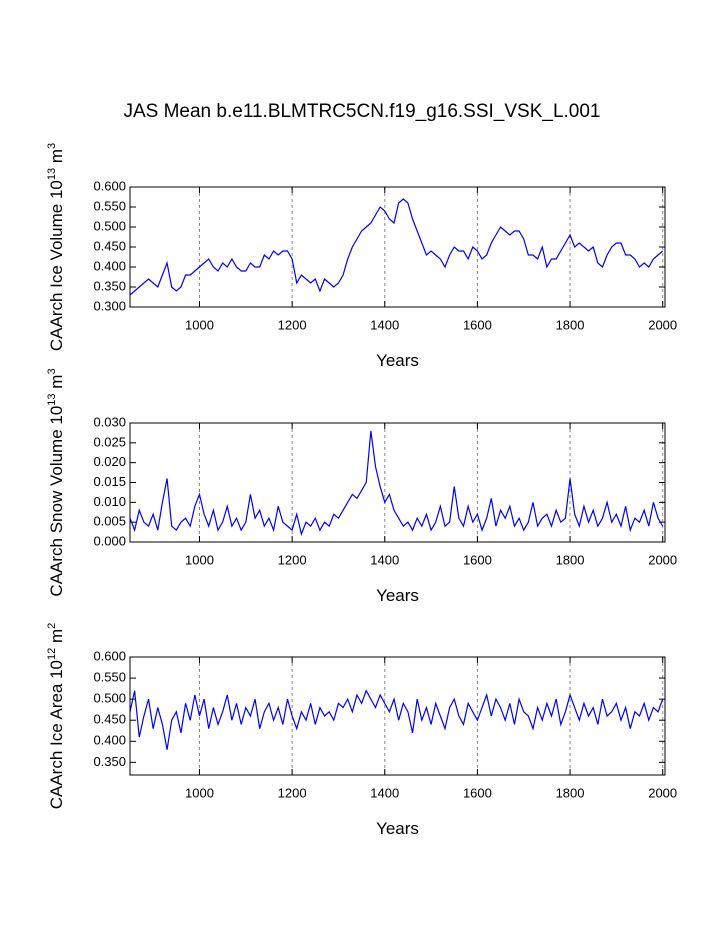  I want to click on y-tick-label: 0.000, so click(109, 540).